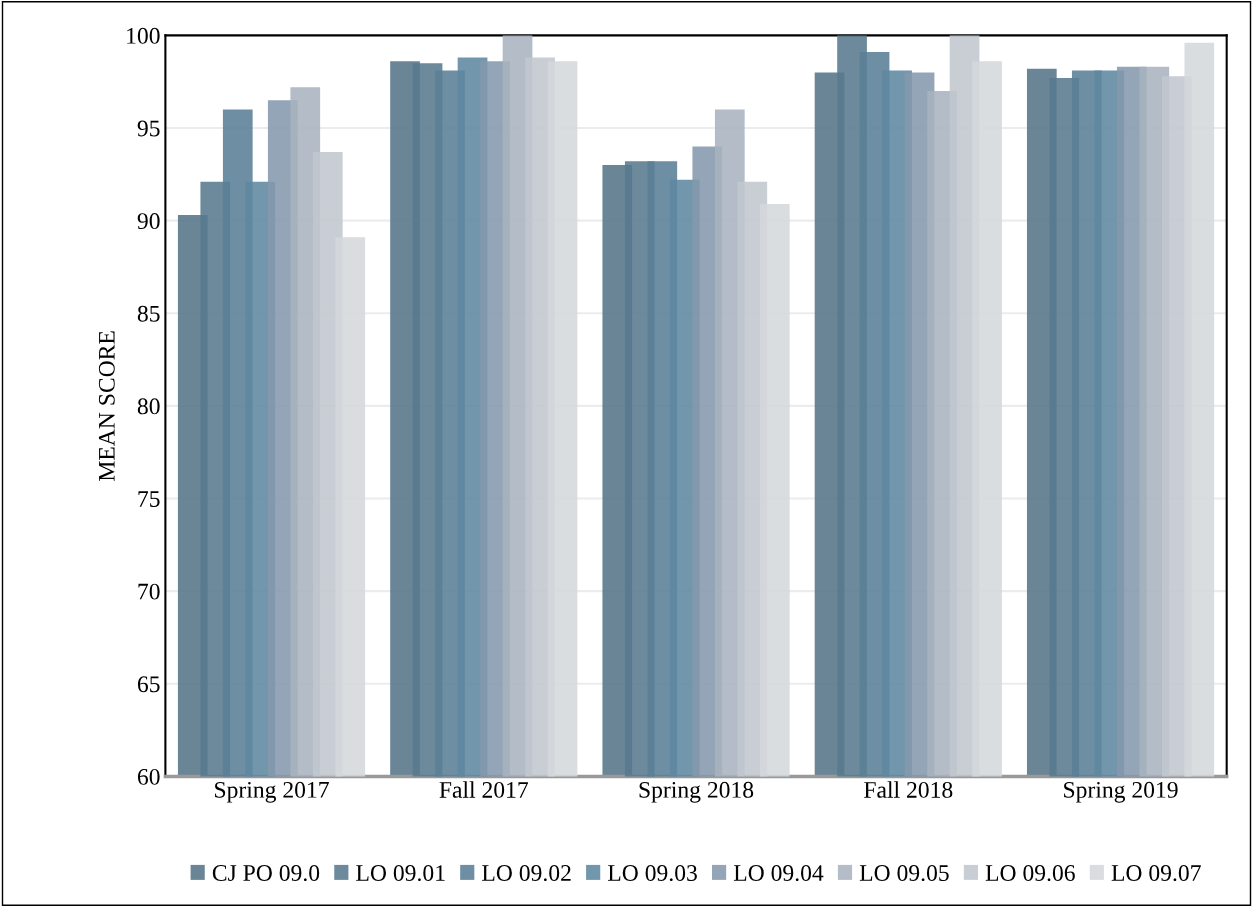 The image size is (1253, 907). I want to click on x-tick-label: Spring 2018, so click(696, 792).